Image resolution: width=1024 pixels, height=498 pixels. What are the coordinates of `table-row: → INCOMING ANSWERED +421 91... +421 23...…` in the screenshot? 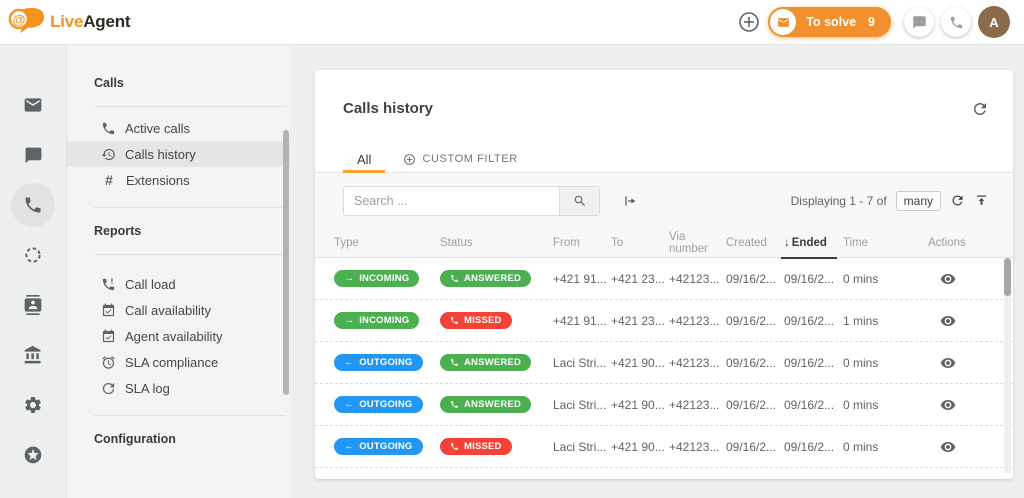 It's located at (664, 279).